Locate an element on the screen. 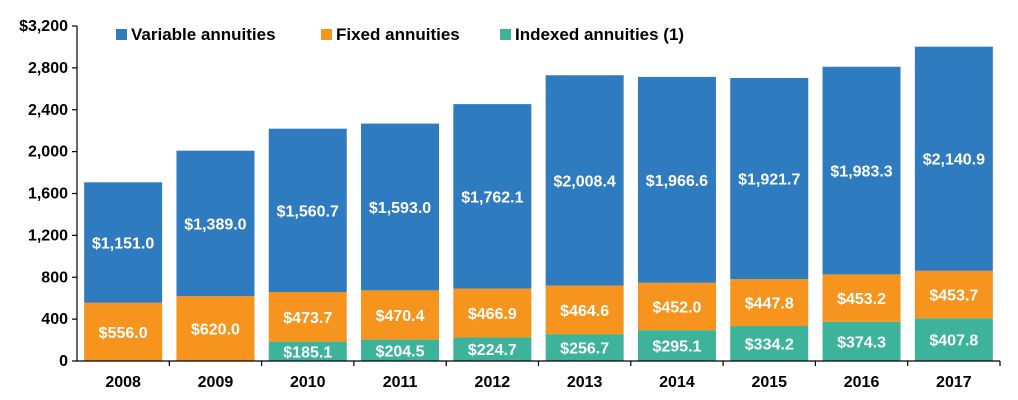 The image size is (1018, 400). bar-group-2014: $295.1 $452.0 $1,966.6 is located at coordinates (676, 218).